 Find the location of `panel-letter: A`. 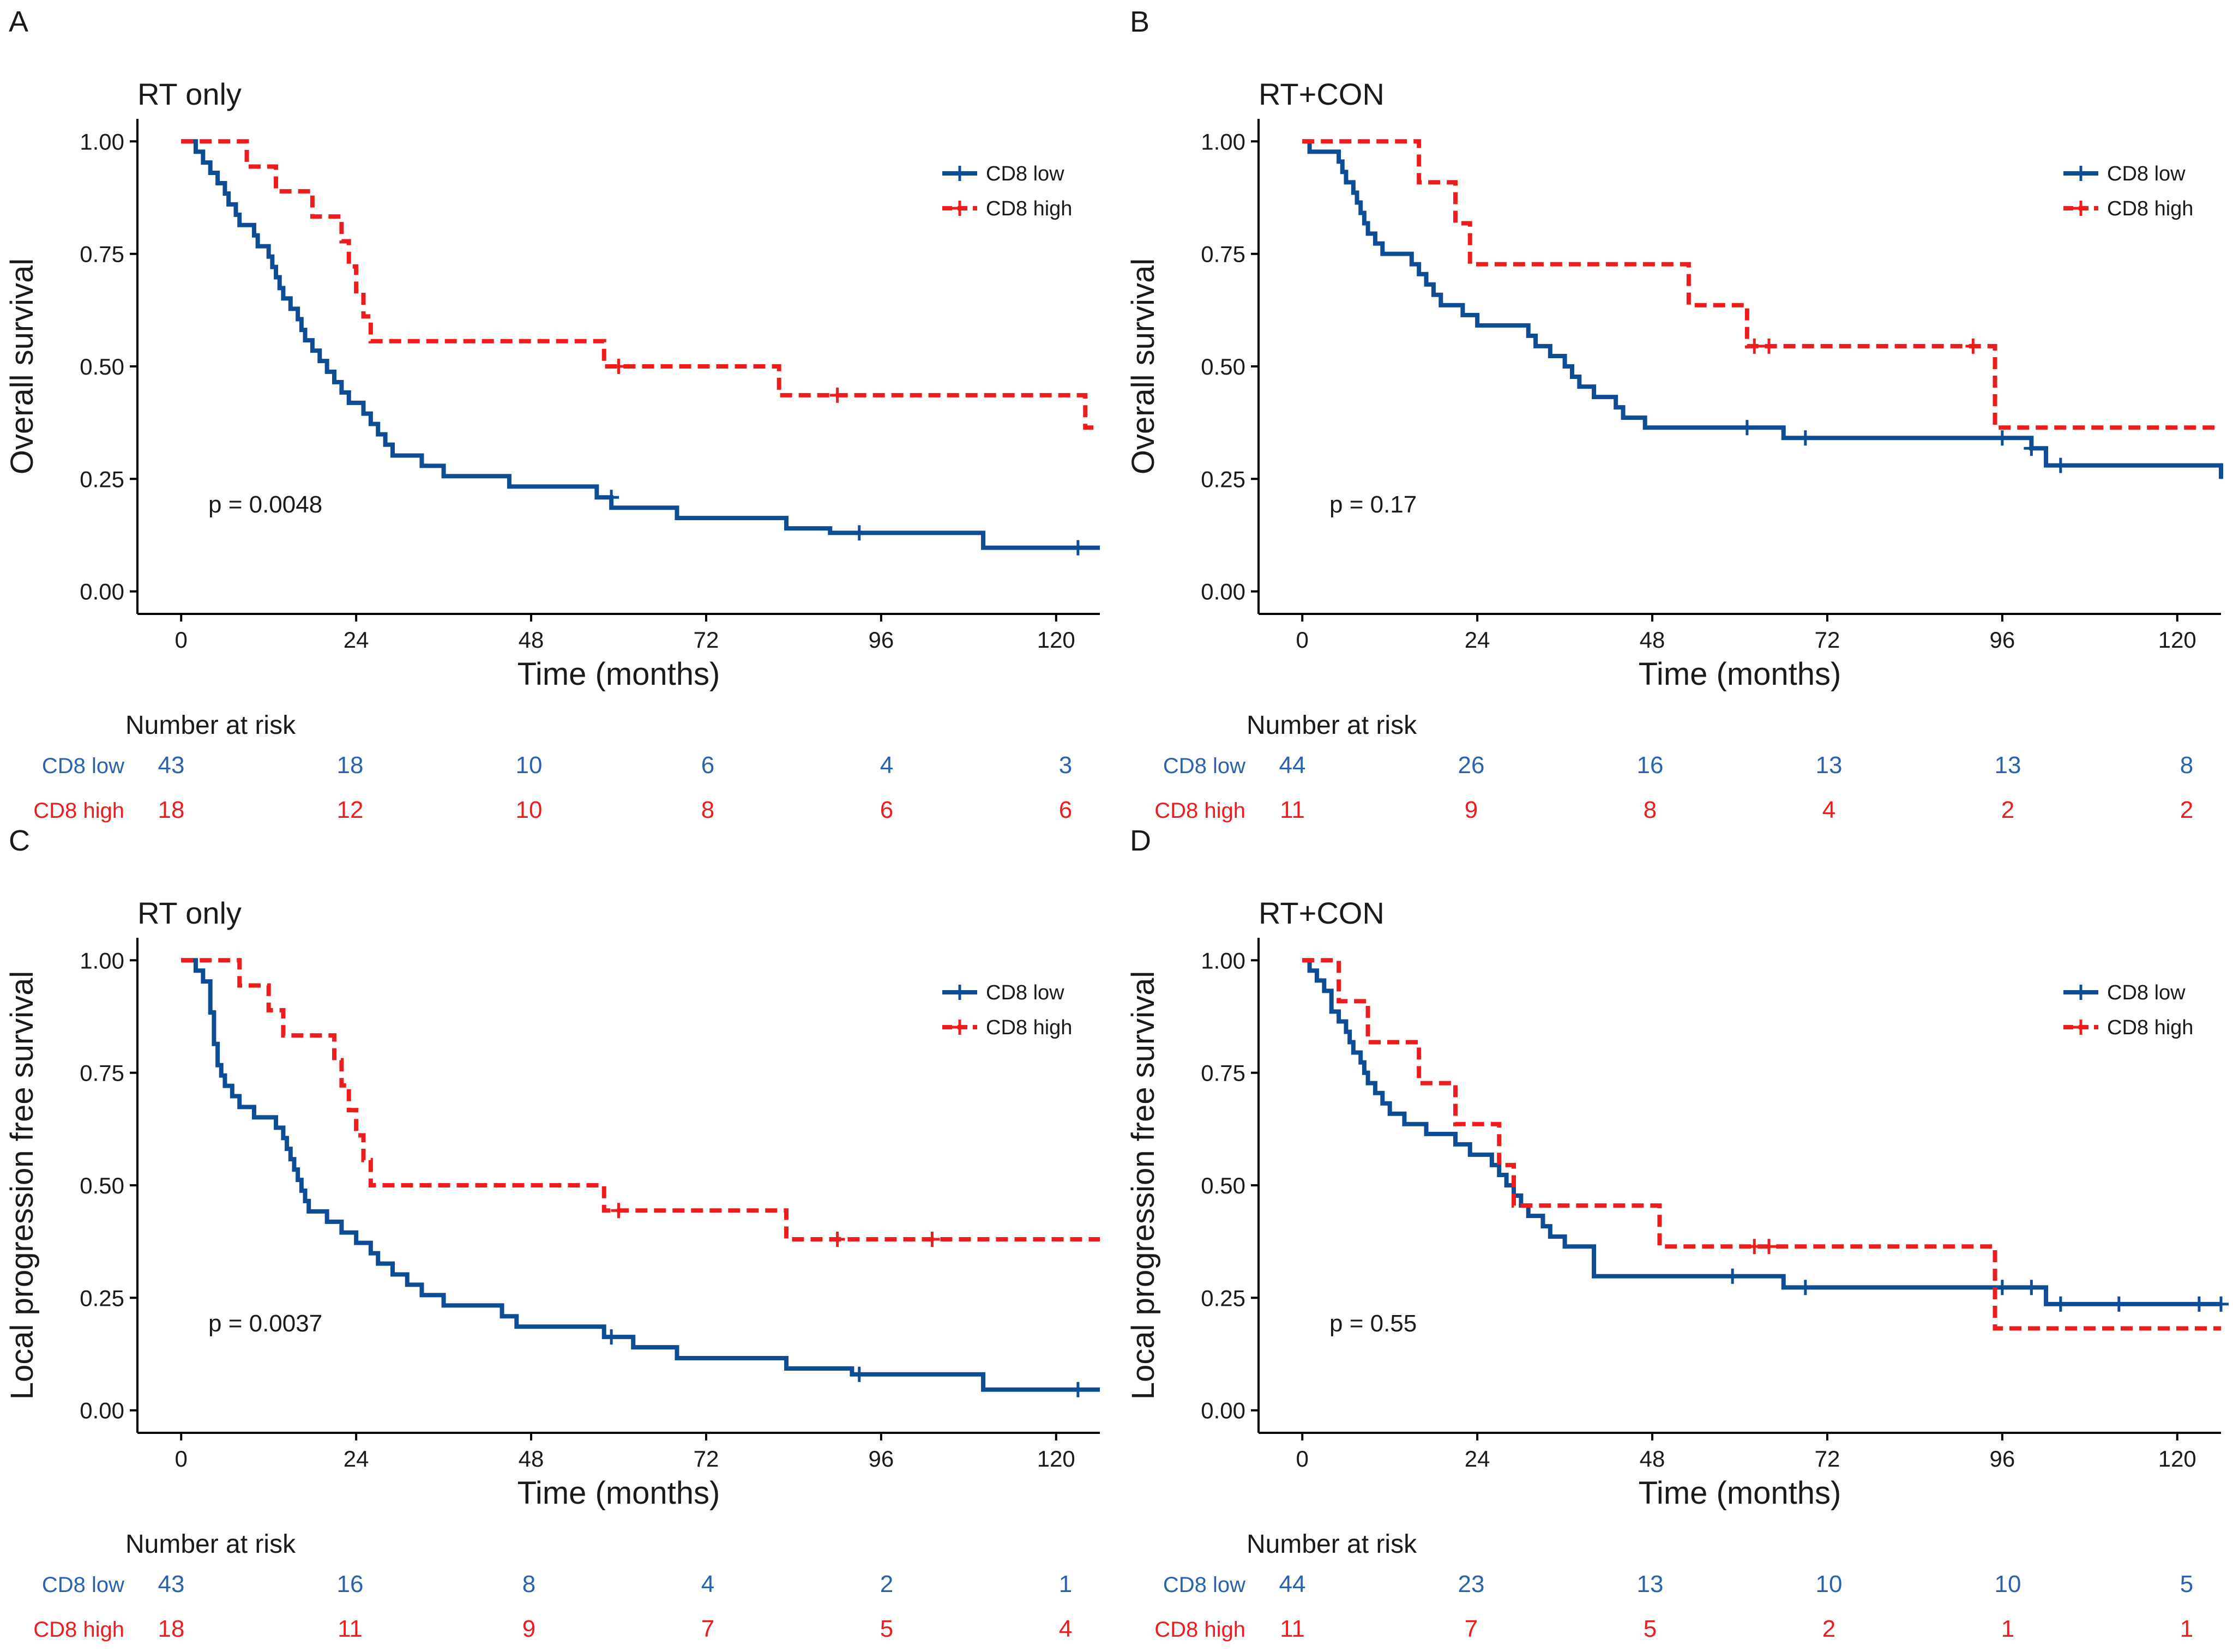

panel-letter: A is located at coordinates (18, 21).